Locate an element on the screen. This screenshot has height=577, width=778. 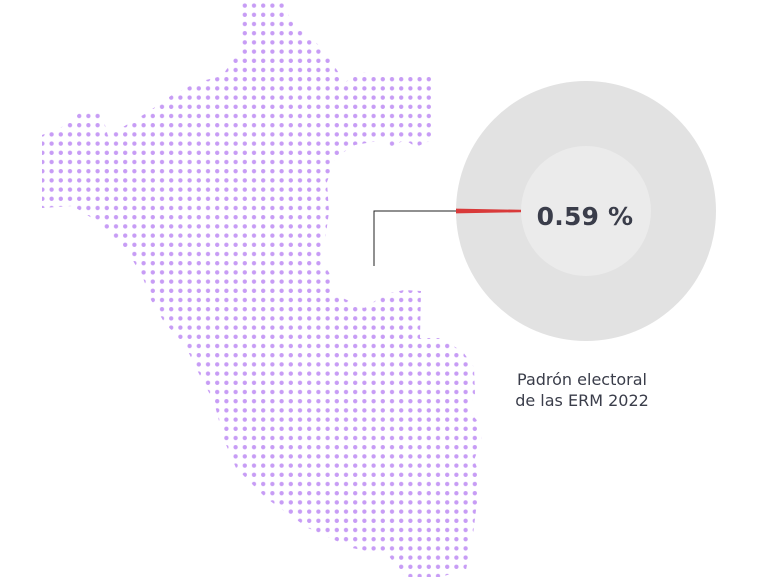
caption-line-1: Padrón electoral is located at coordinates (582, 379).